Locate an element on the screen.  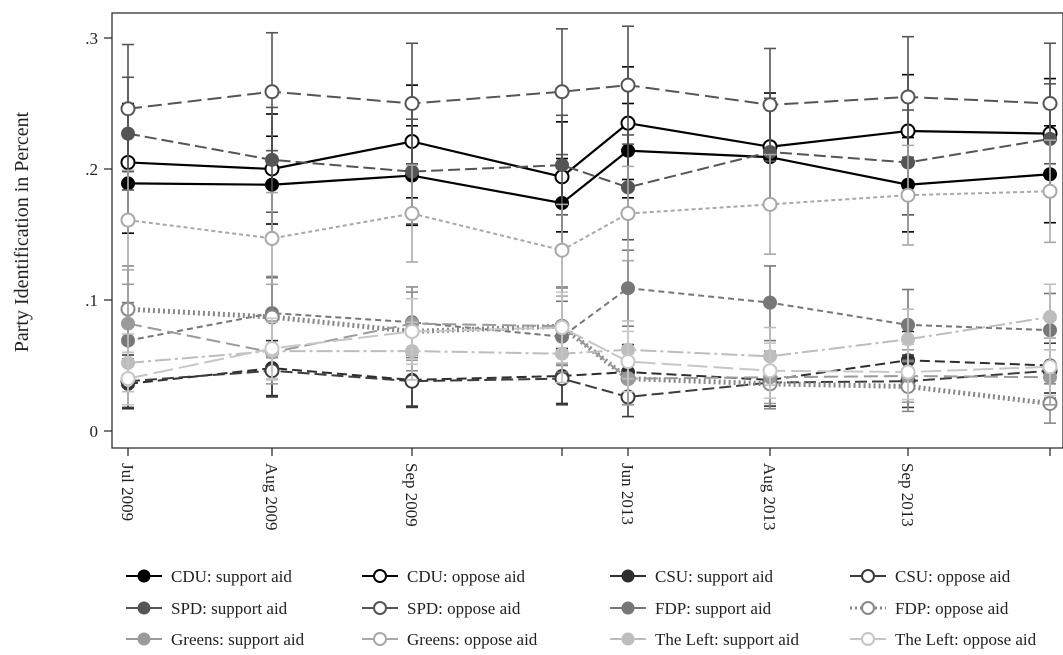
legend-label: SPD: support aid is located at coordinates (229, 608).